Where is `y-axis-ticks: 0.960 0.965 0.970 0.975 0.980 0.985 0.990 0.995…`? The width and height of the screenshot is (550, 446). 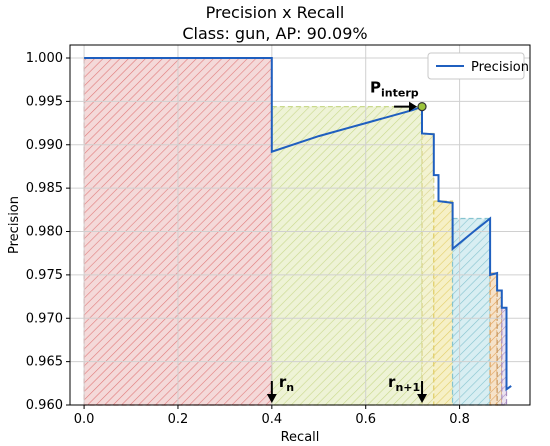 y-axis-ticks: 0.960 0.965 0.970 0.975 0.980 0.985 0.990 0.995… is located at coordinates (48, 232).